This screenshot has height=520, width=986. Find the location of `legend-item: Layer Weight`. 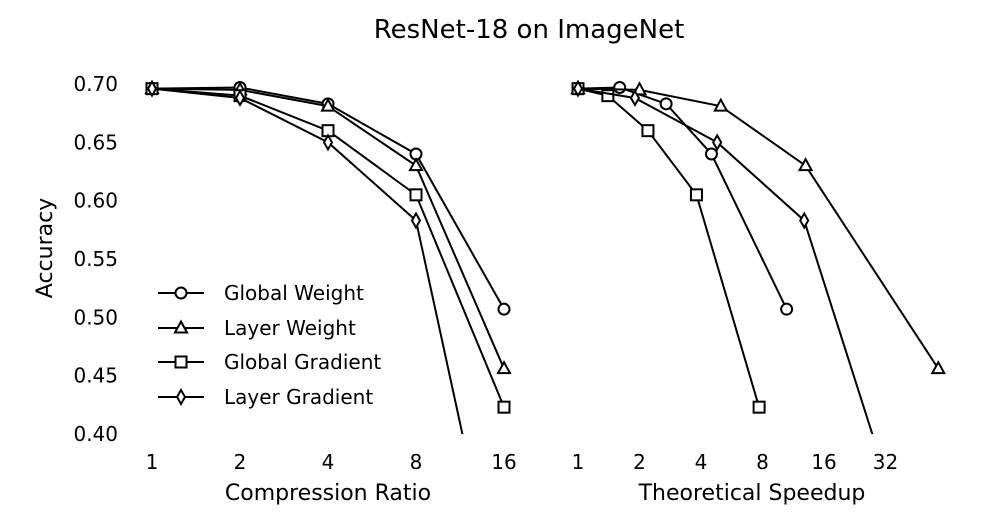

legend-item: Layer Weight is located at coordinates (257, 328).